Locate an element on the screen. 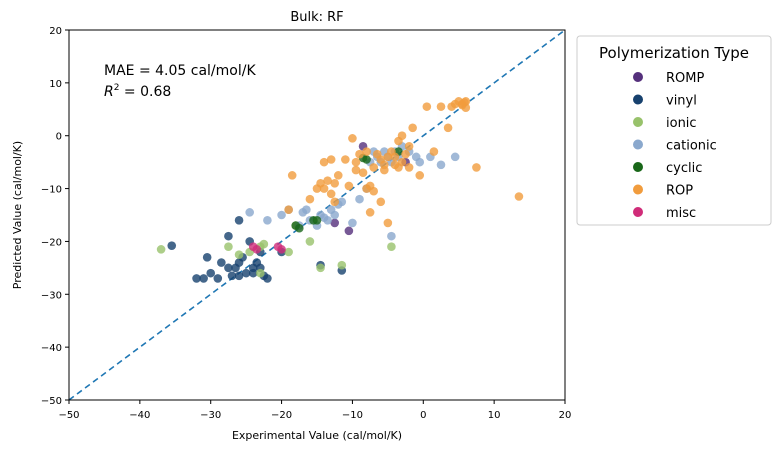  legend-marker-ionic is located at coordinates (638, 122).